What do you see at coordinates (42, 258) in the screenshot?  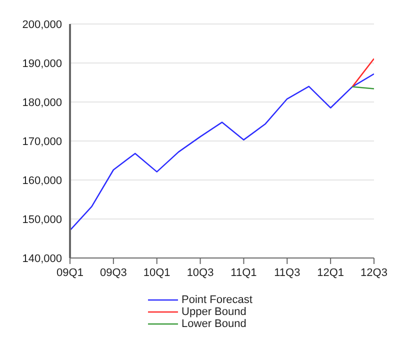 I see `y-tick-label: 140,000` at bounding box center [42, 258].